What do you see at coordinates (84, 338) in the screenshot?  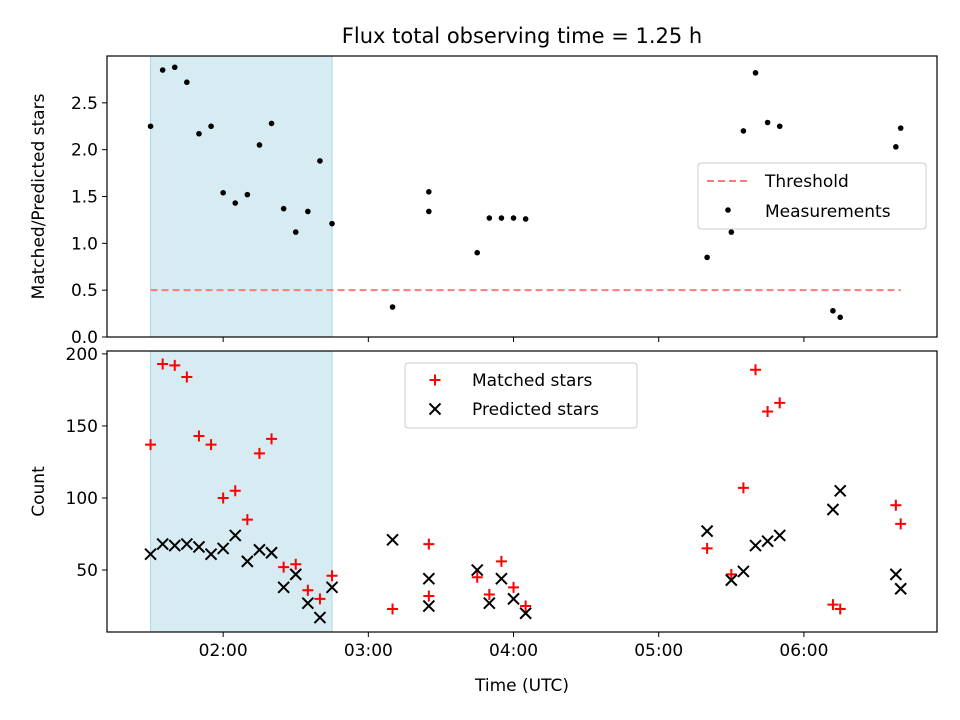 I see `y-tick-label: 0.0` at bounding box center [84, 338].